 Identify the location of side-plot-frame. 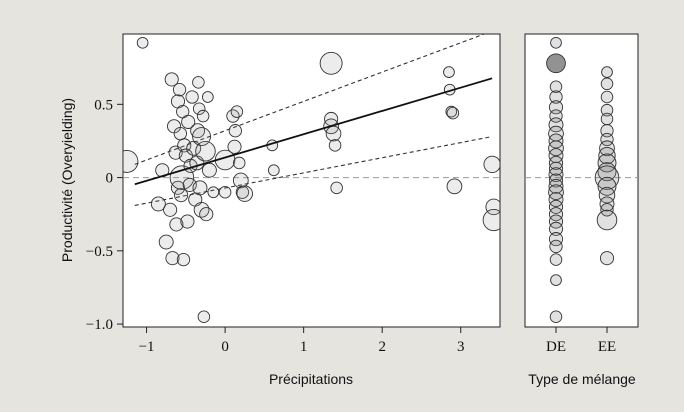
(581, 180).